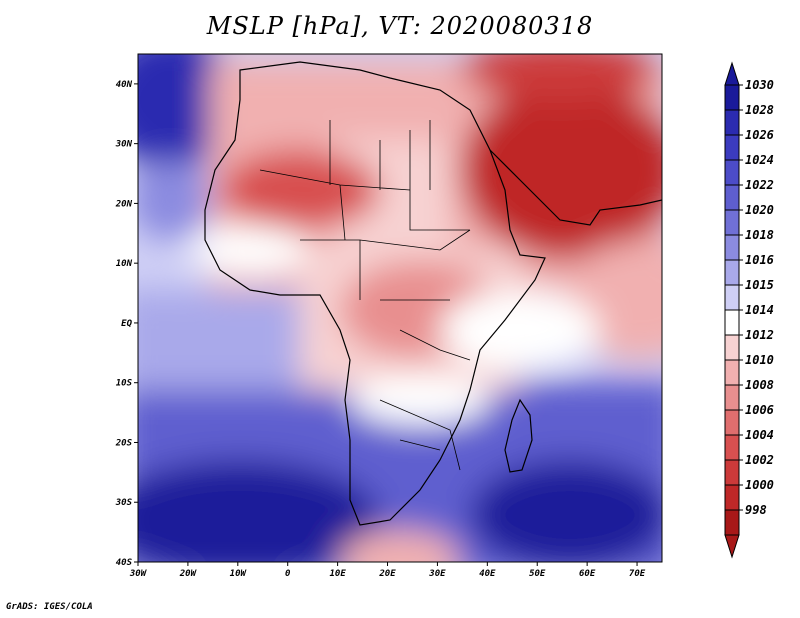 This screenshot has height=618, width=800. I want to click on page-title: MSLP [hPa], VT: 2020080318, so click(400, 26).